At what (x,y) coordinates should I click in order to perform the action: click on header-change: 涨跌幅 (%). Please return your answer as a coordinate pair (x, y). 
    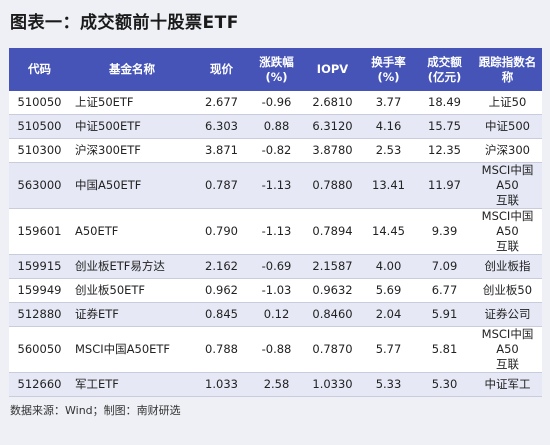
    Looking at the image, I should click on (276, 69).